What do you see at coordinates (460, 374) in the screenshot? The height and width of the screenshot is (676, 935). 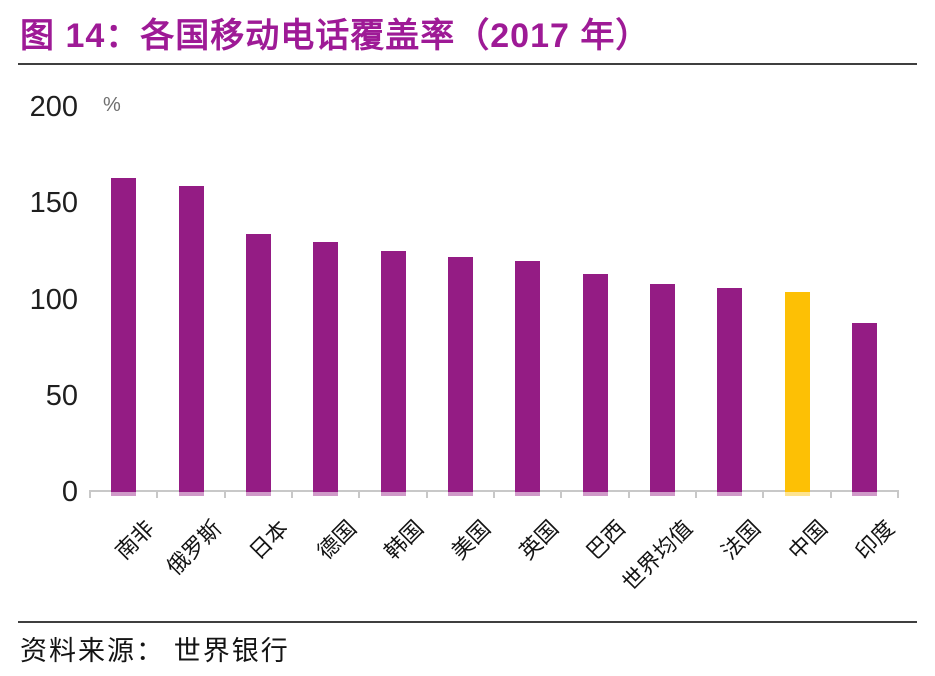 I see `bar-美国` at bounding box center [460, 374].